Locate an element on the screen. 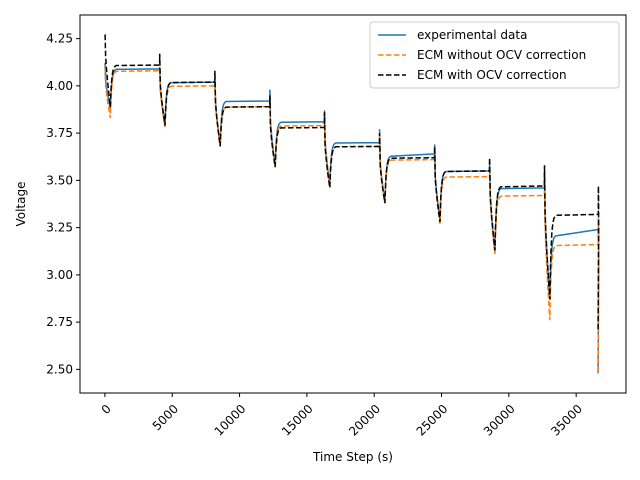 This screenshot has height=480, width=640. x-tick-label: 20000 is located at coordinates (364, 420).